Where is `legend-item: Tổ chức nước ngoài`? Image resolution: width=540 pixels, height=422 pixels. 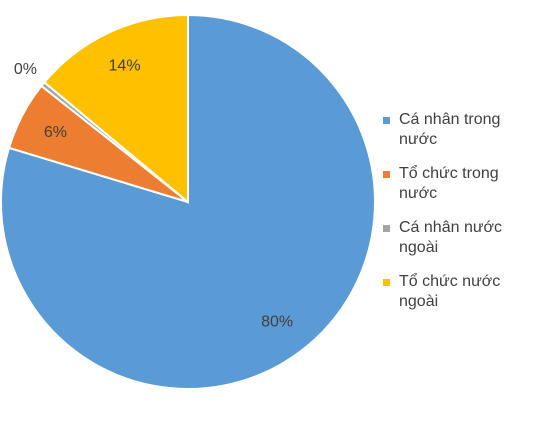
legend-item: Tổ chức nước ngoài is located at coordinates (453, 292).